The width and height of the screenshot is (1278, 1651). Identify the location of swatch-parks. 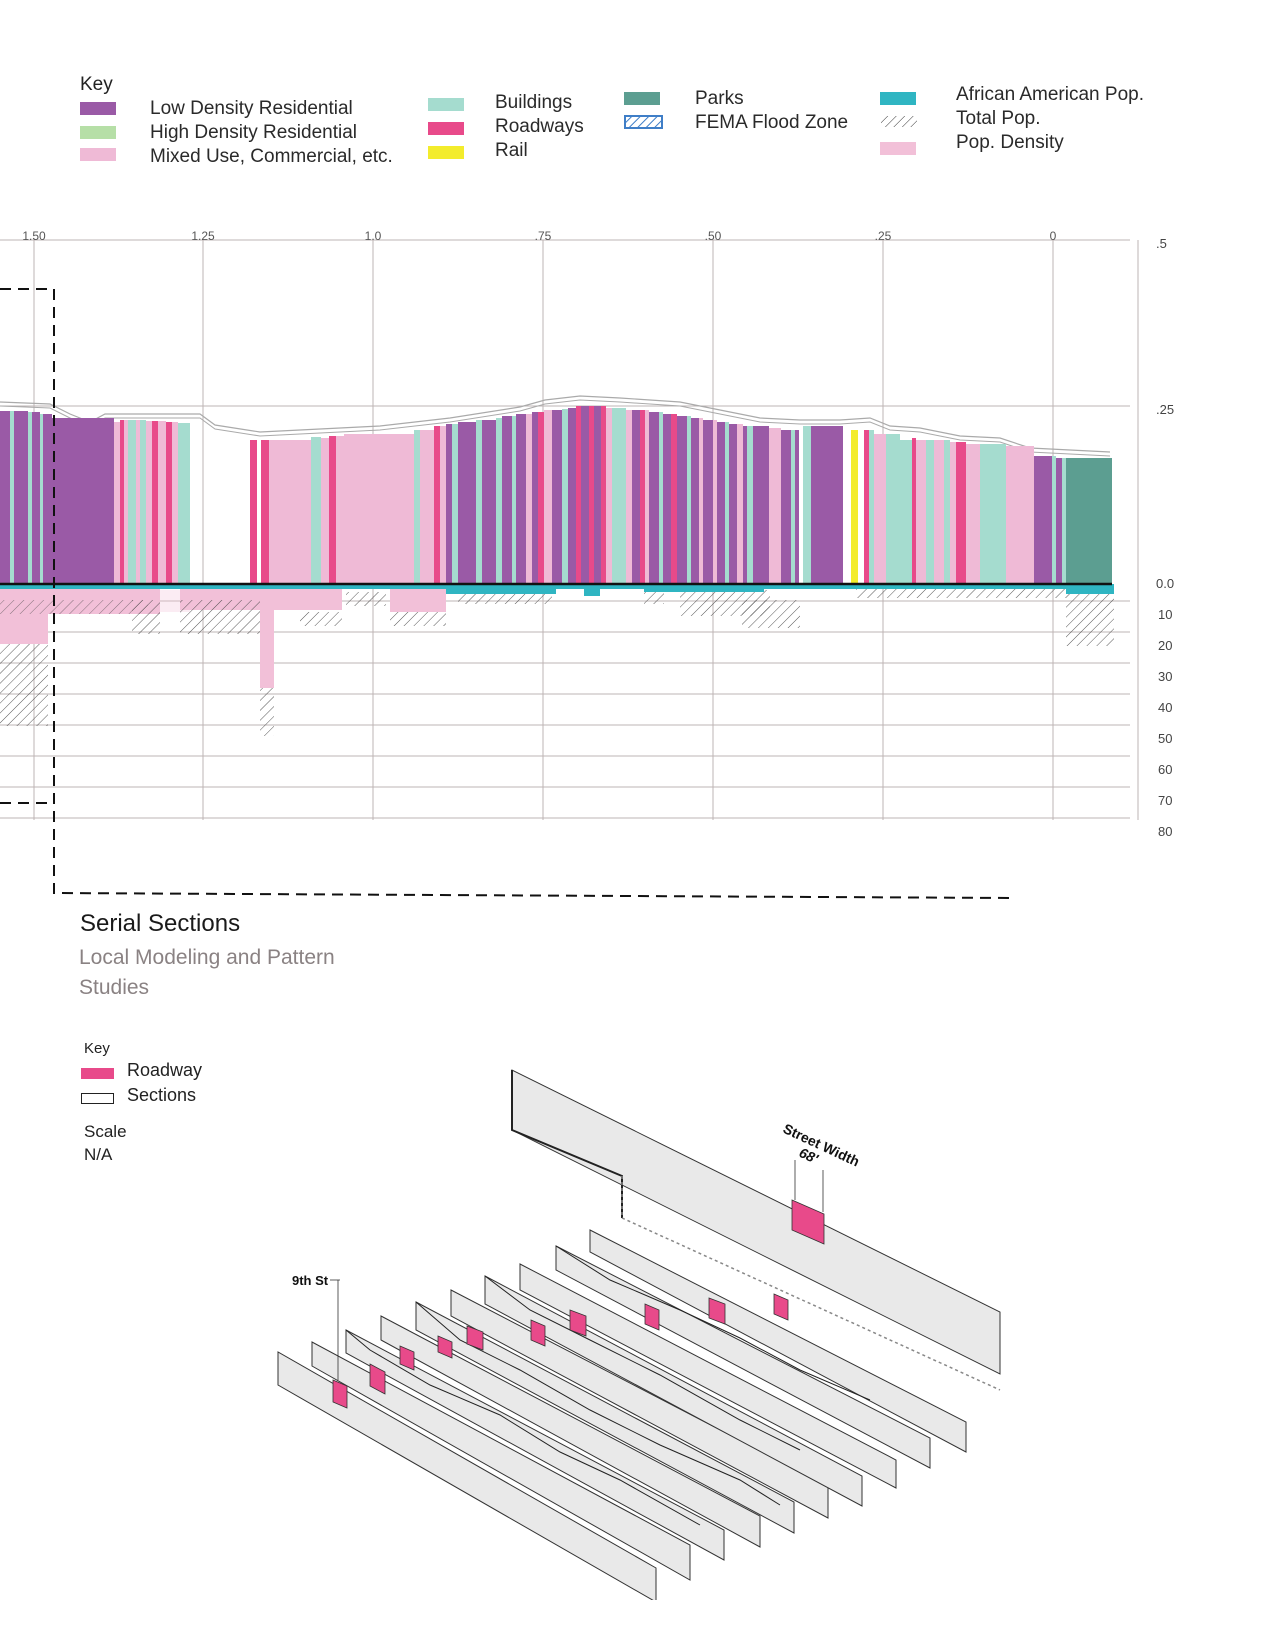
(642, 98).